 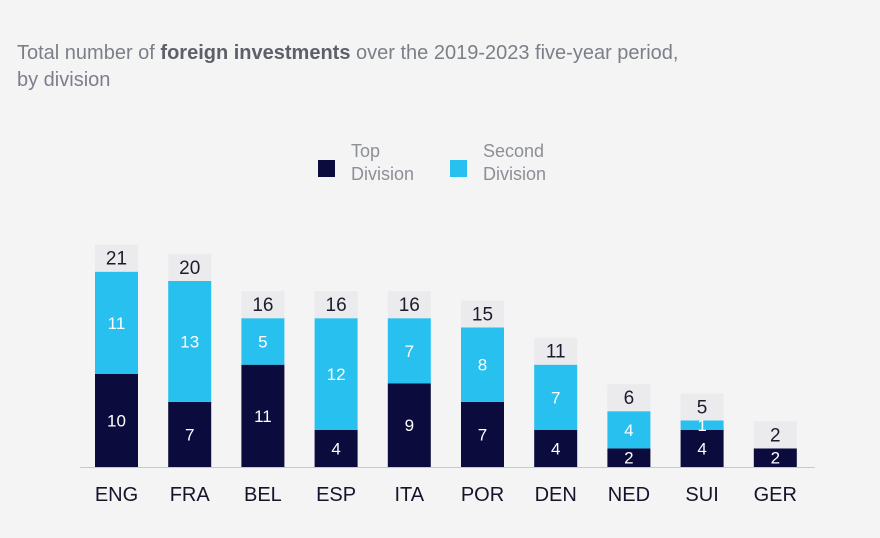 I want to click on bar-eng-top-division, so click(x=116, y=420).